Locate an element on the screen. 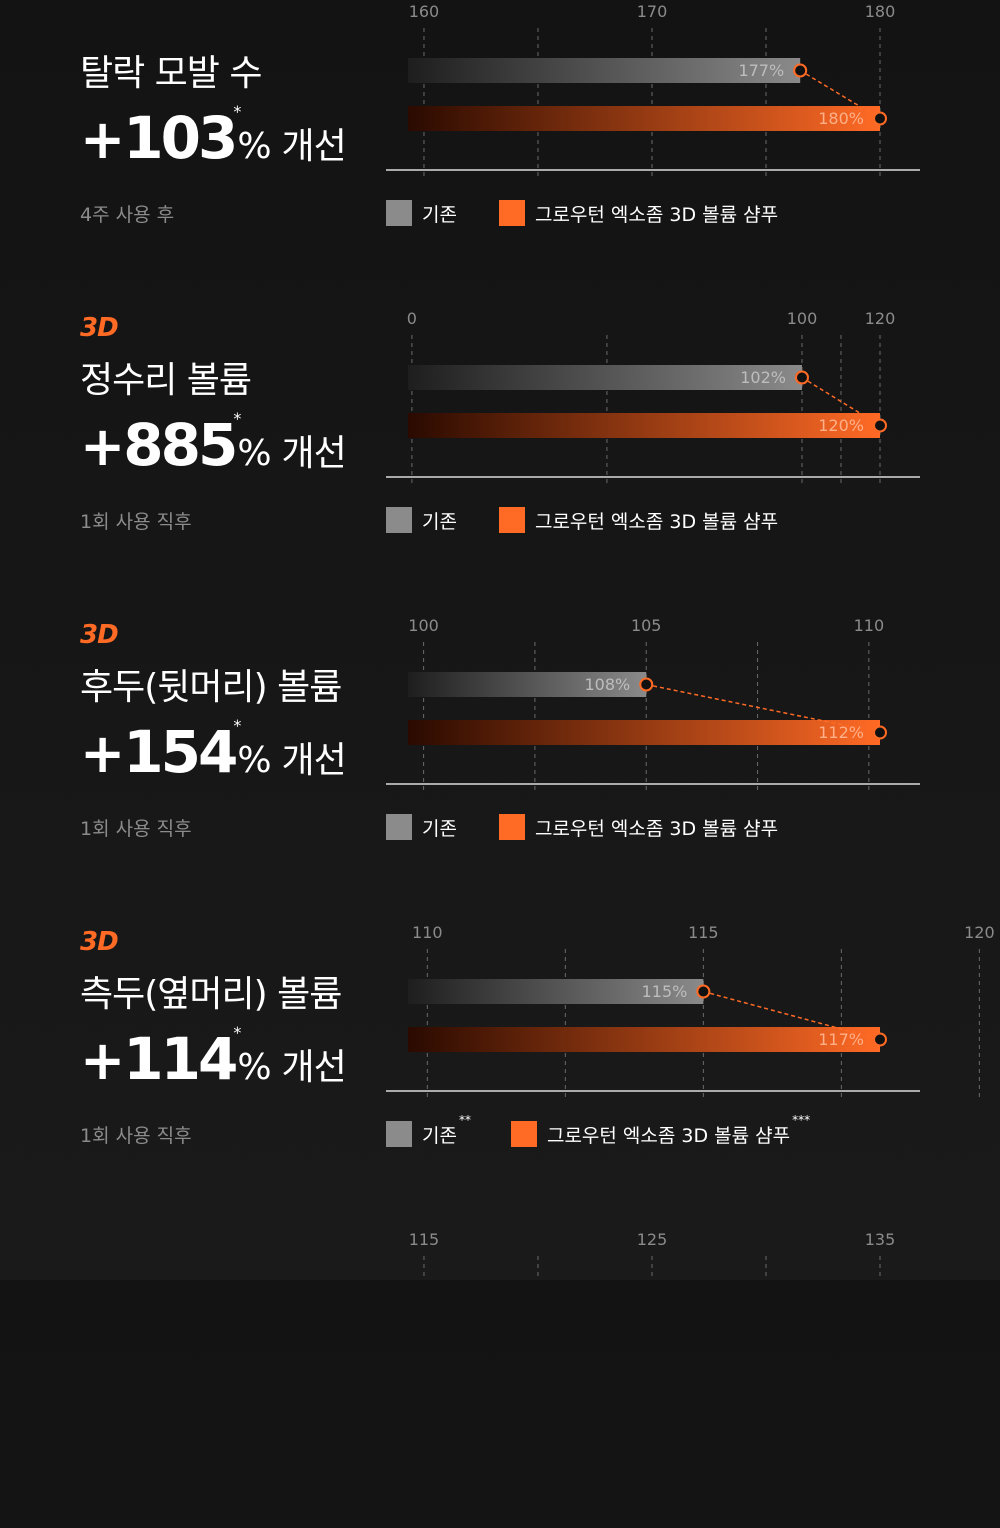 This screenshot has height=1528, width=1000. metric-title: 정수리 볼륨 is located at coordinates (166, 380).